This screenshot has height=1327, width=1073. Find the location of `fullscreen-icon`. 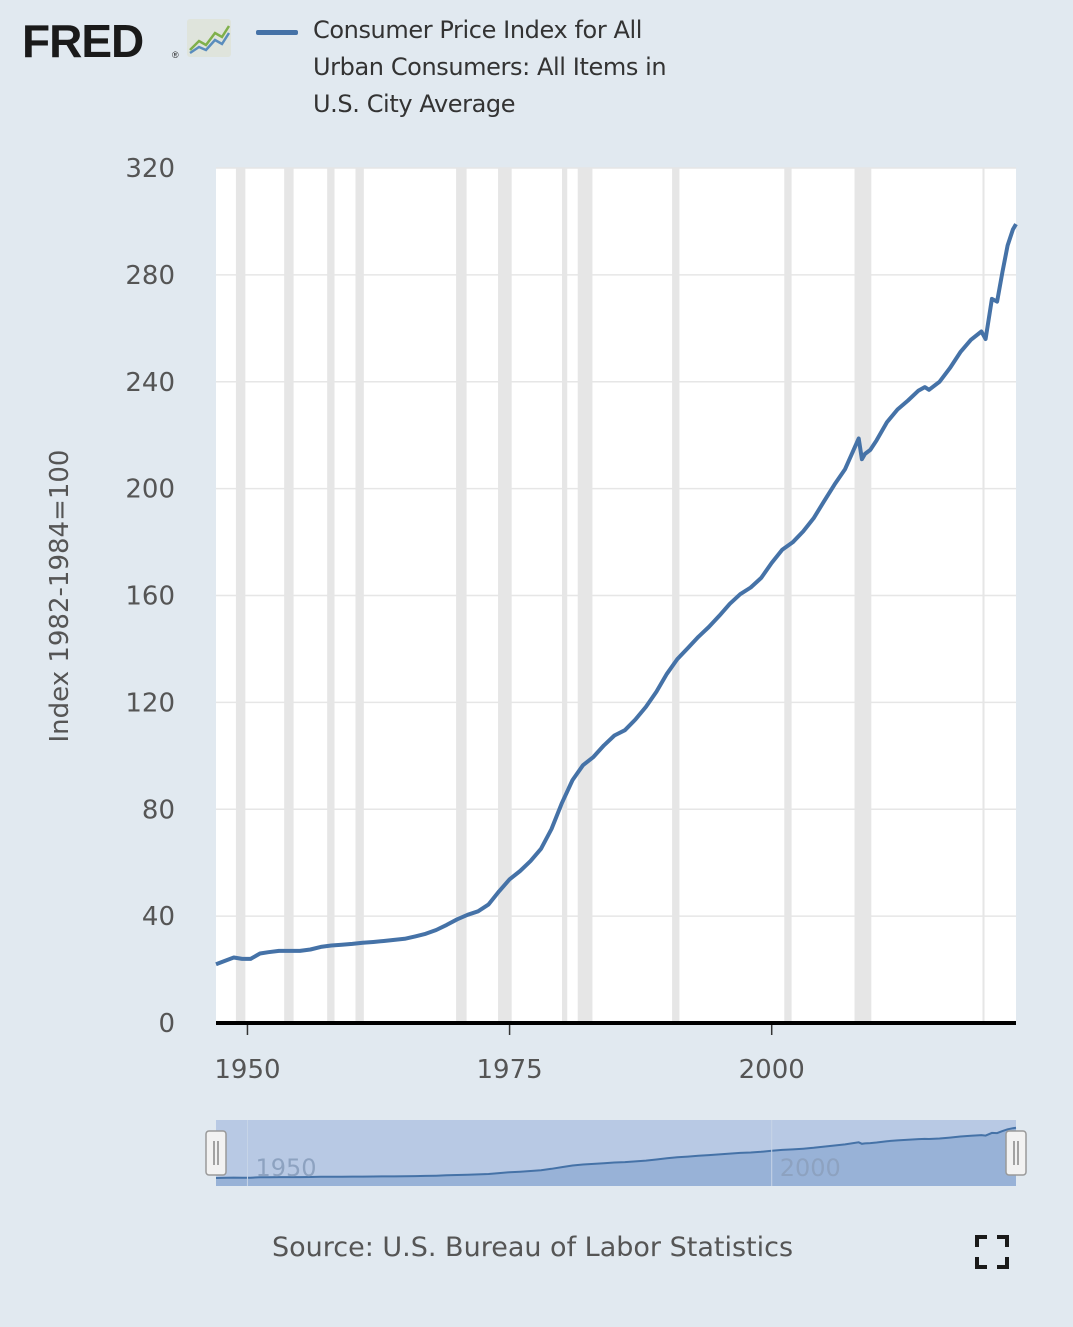

fullscreen-icon is located at coordinates (992, 1252).